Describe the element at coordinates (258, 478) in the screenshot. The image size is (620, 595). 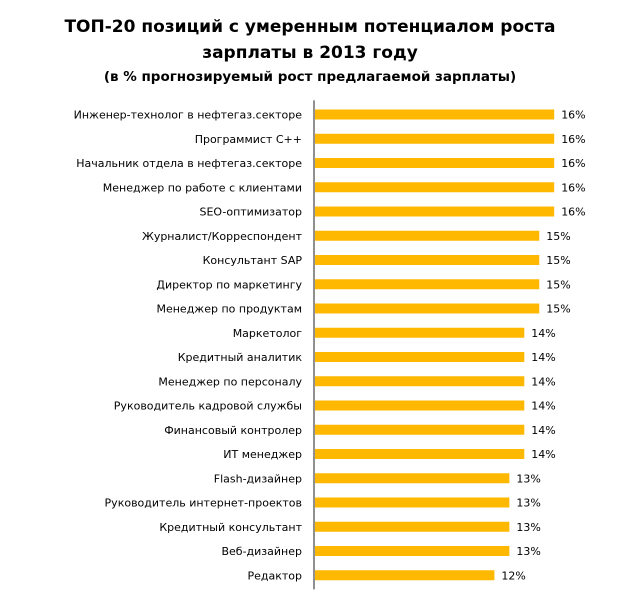
I see `category-label: Flash-дизайнер` at that location.